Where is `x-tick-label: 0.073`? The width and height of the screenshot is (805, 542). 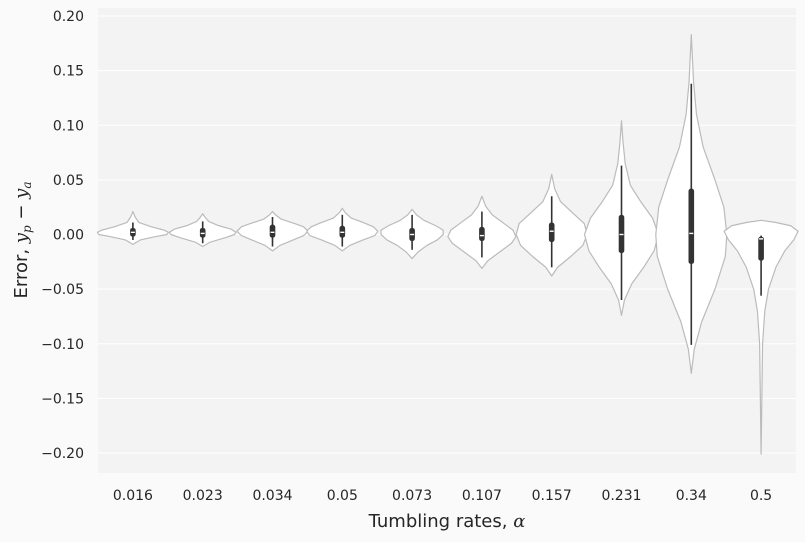 x-tick-label: 0.073 is located at coordinates (412, 496).